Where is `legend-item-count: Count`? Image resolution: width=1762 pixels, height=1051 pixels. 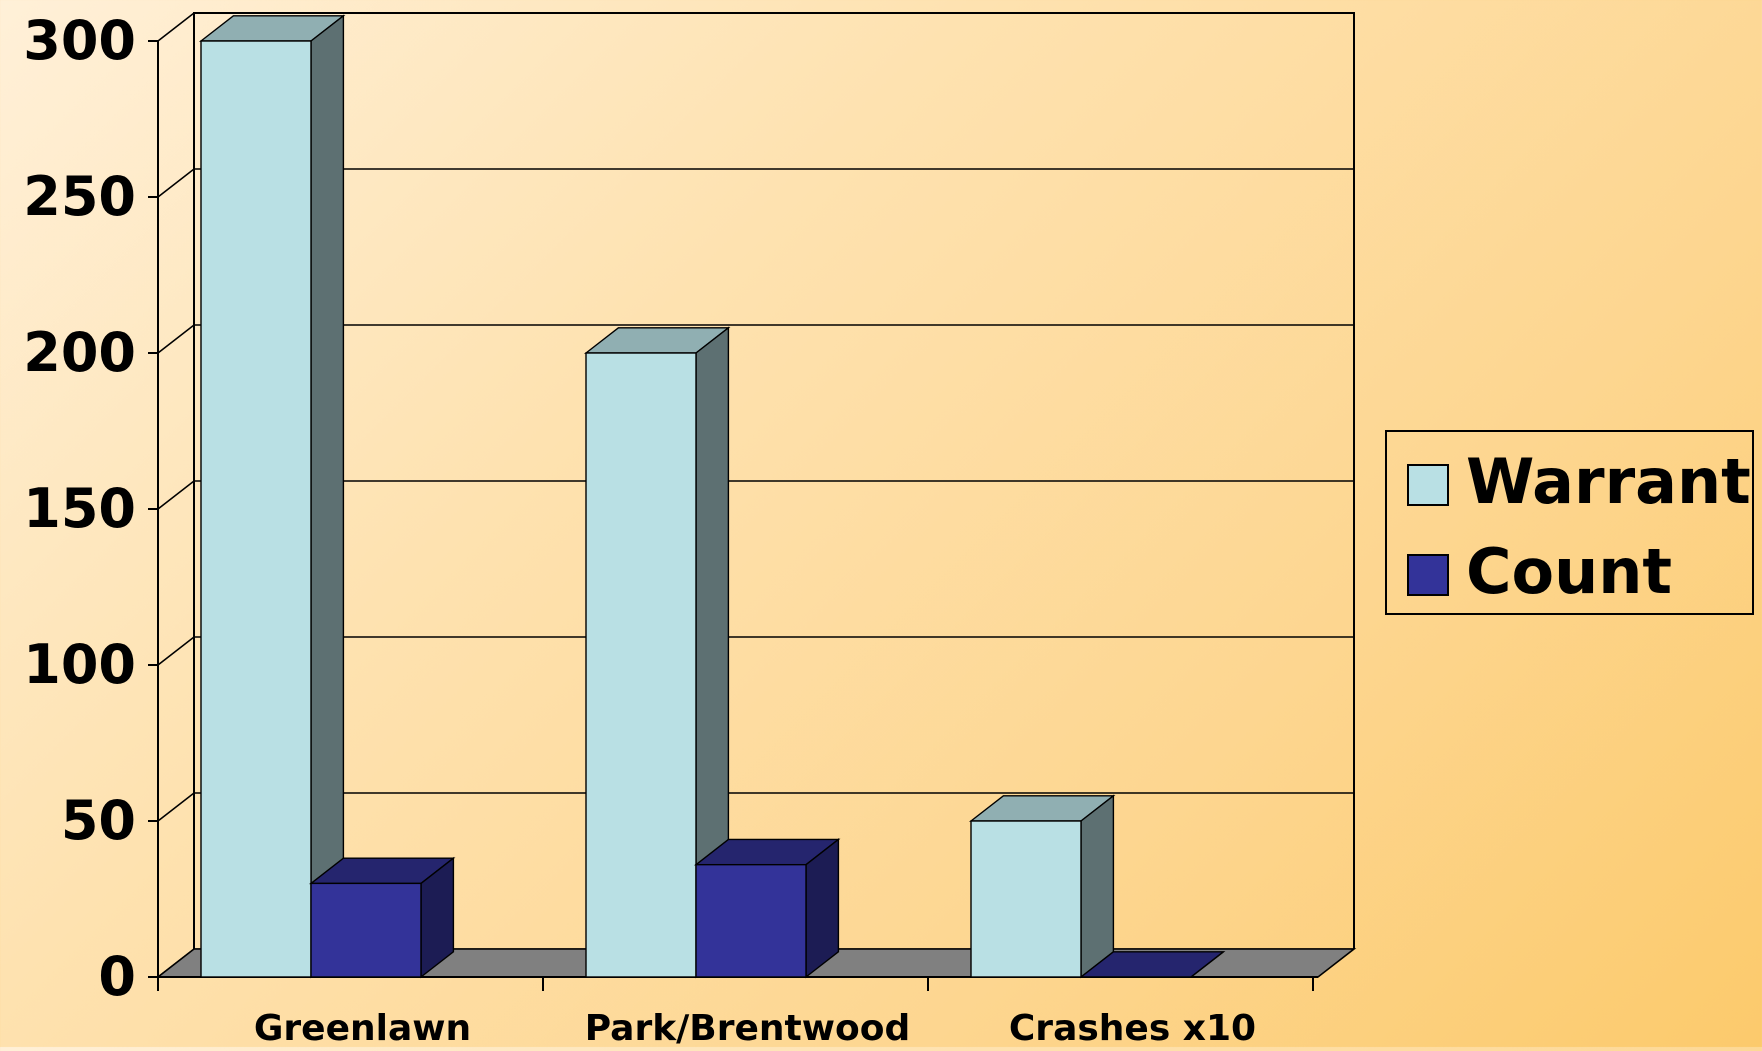 legend-item-count: Count is located at coordinates (1539, 571).